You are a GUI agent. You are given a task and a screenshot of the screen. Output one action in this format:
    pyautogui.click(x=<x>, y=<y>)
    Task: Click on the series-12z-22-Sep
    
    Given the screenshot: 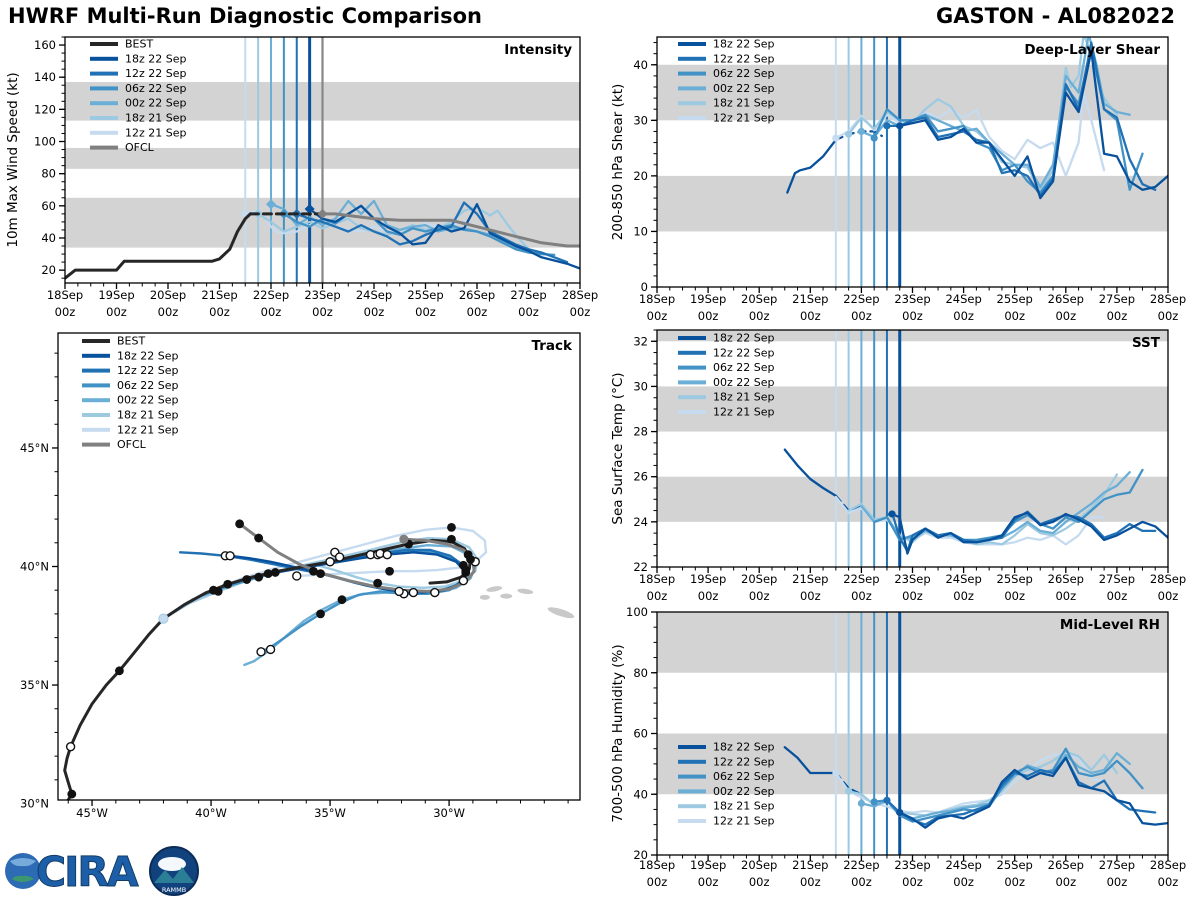 What is the action you would take?
    pyautogui.click(x=1021, y=531)
    